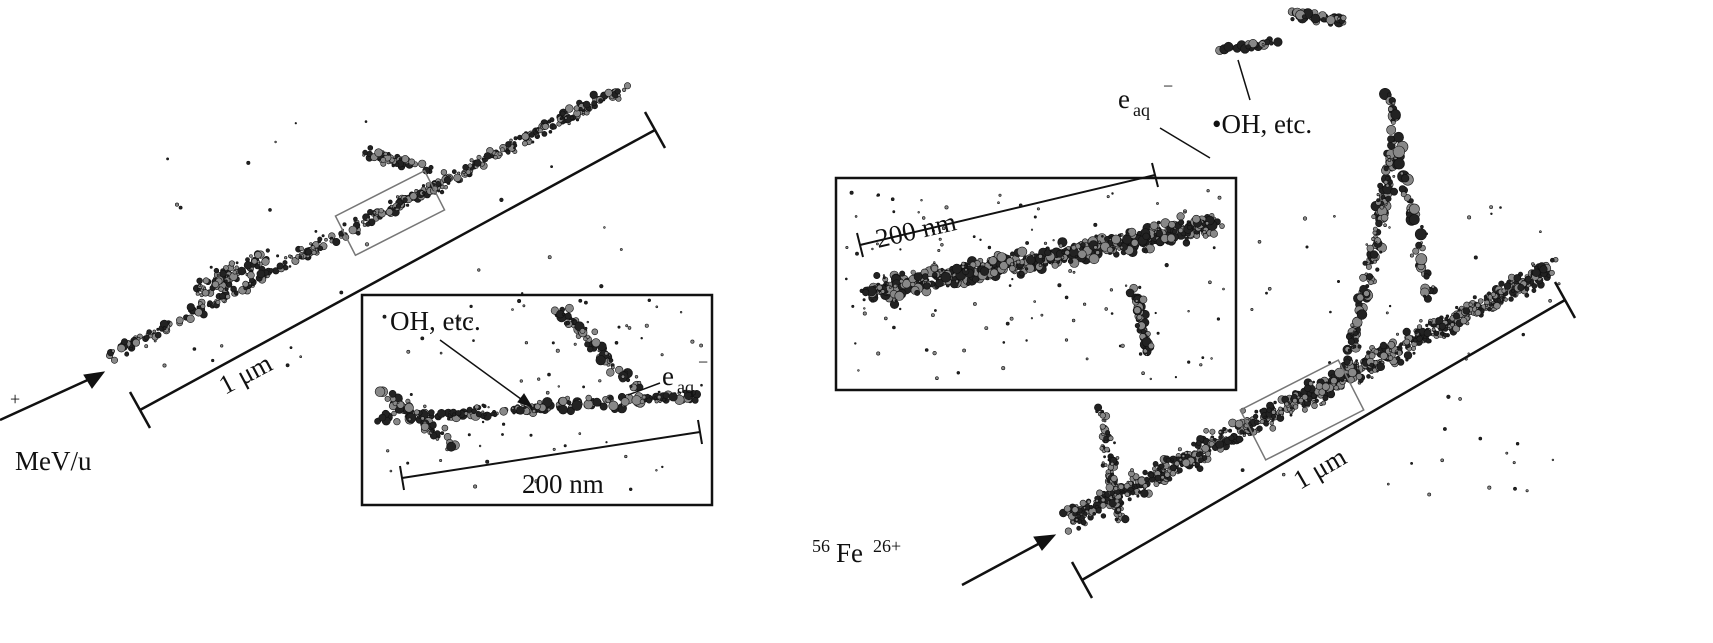 The image size is (1713, 643). Describe the element at coordinates (245, 374) in the screenshot. I see `scale-label: 1 μm` at that location.